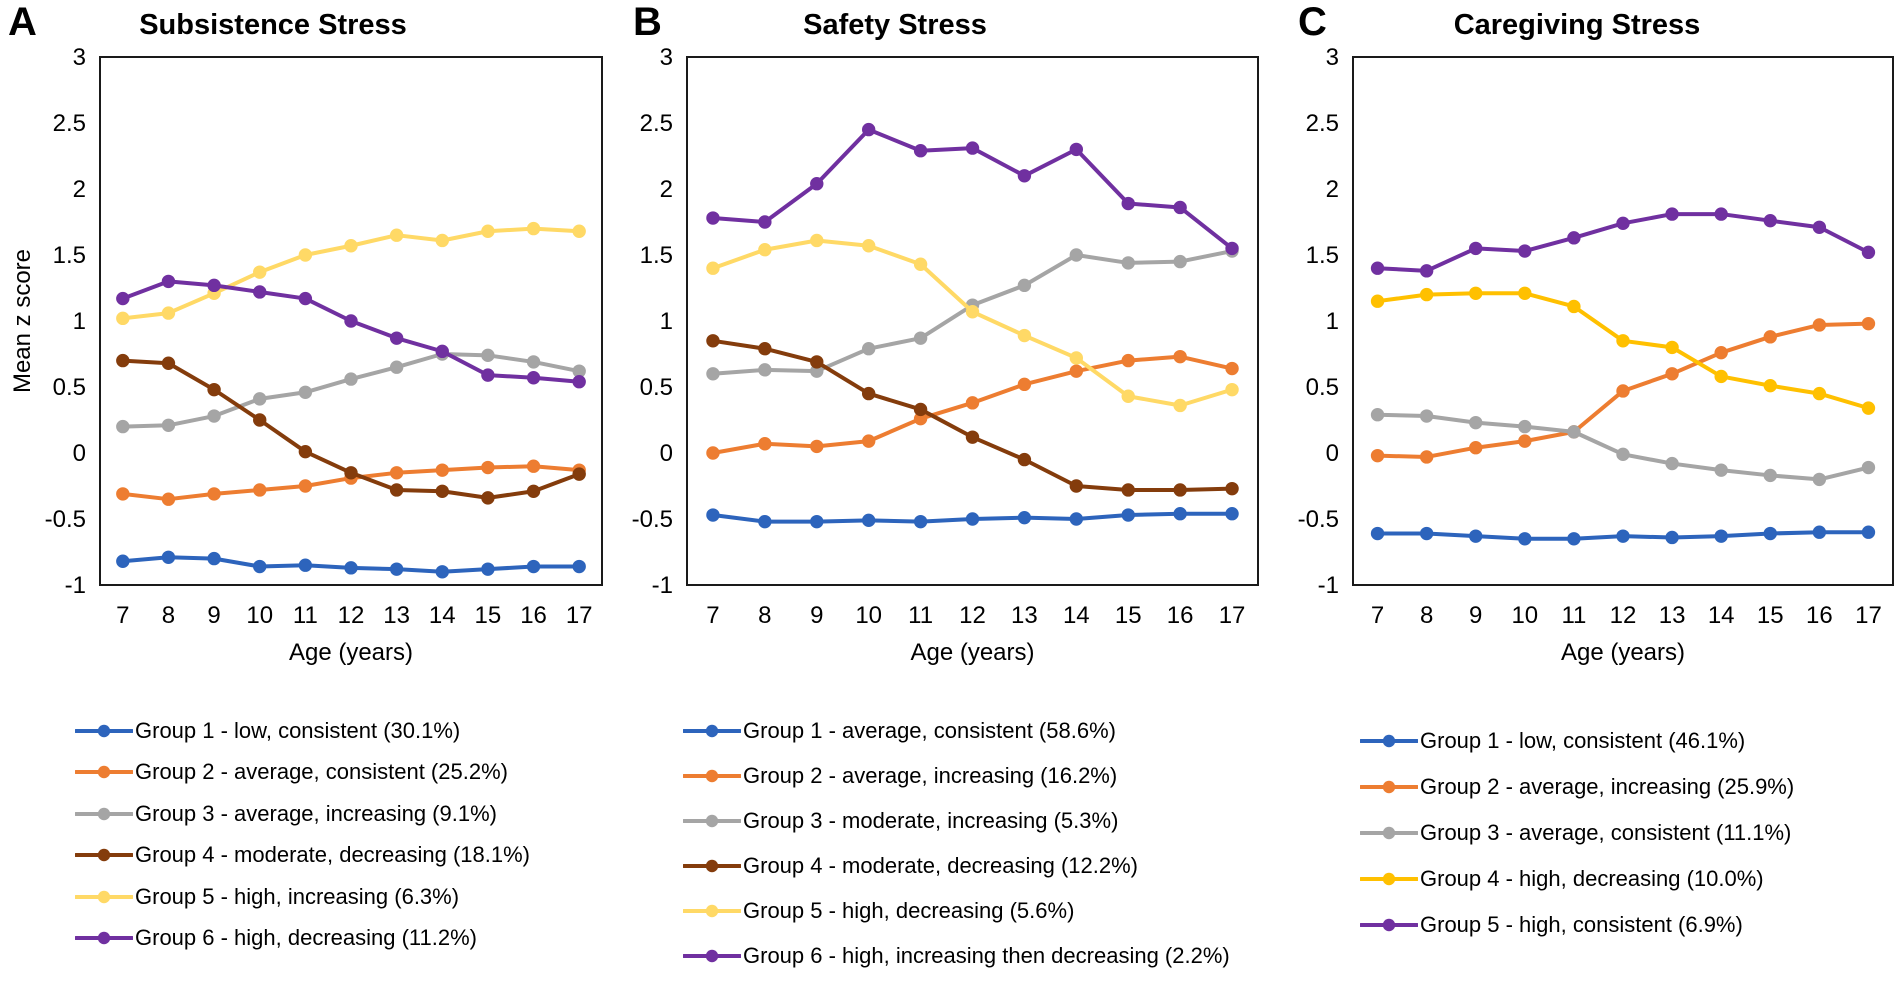  I want to click on legend-label: Group 5 - high, consistent (6.9%), so click(1581, 924).